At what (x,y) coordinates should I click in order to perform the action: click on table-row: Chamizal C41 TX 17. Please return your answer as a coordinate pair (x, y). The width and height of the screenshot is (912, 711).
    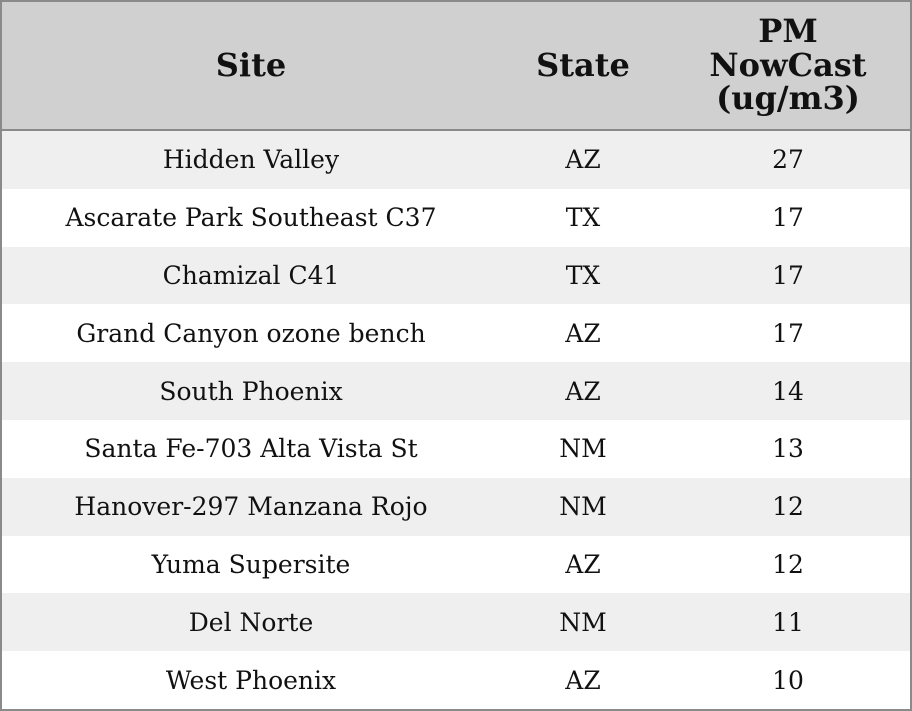
    Looking at the image, I should click on (456, 275).